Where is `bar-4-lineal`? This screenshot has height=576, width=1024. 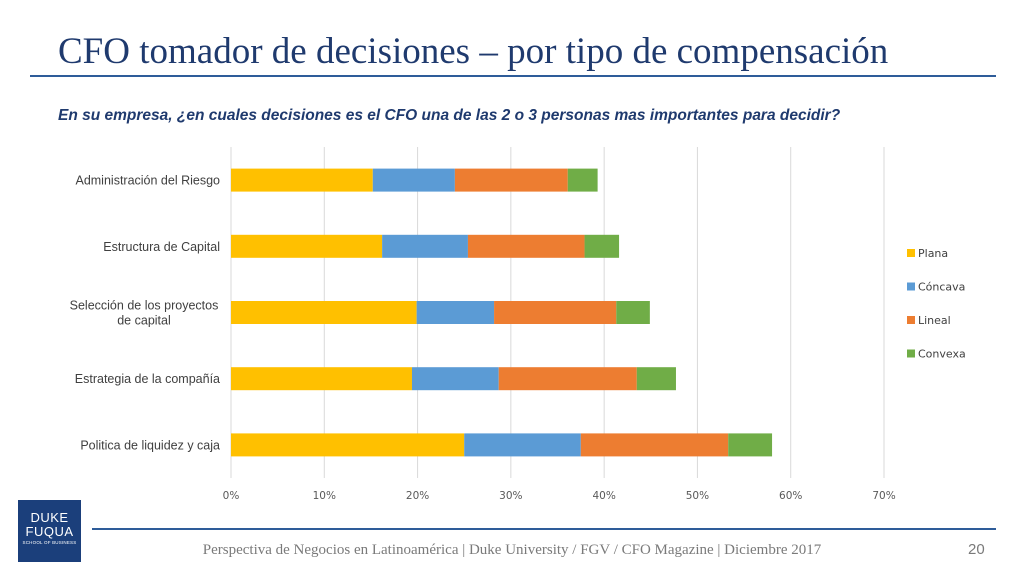 bar-4-lineal is located at coordinates (567, 379).